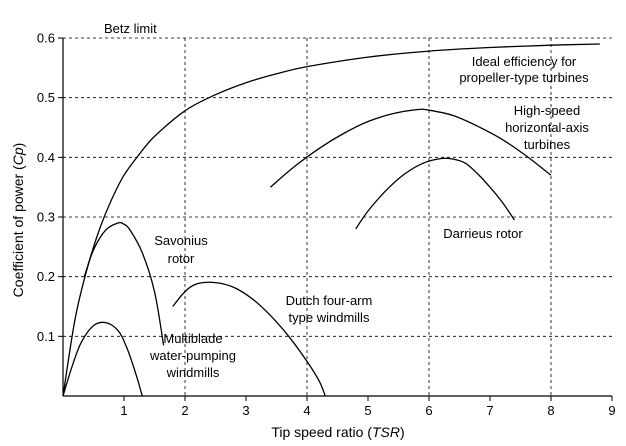 The width and height of the screenshot is (626, 446). What do you see at coordinates (547, 127) in the screenshot?
I see `annotation-highspeed: High-speed horizontal-axis turbines` at bounding box center [547, 127].